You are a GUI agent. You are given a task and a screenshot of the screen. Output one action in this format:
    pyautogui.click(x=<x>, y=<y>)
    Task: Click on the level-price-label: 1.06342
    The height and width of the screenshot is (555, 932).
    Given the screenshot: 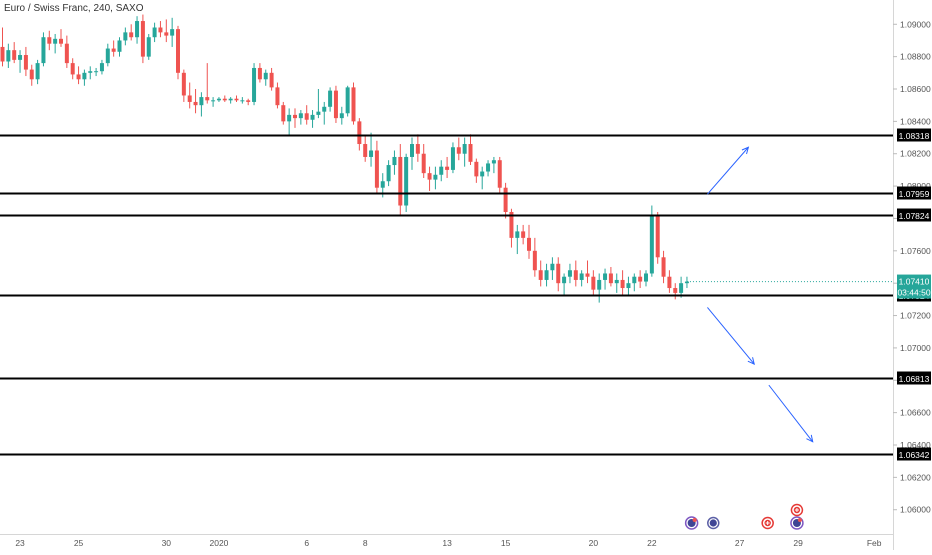 What is the action you would take?
    pyautogui.click(x=914, y=455)
    